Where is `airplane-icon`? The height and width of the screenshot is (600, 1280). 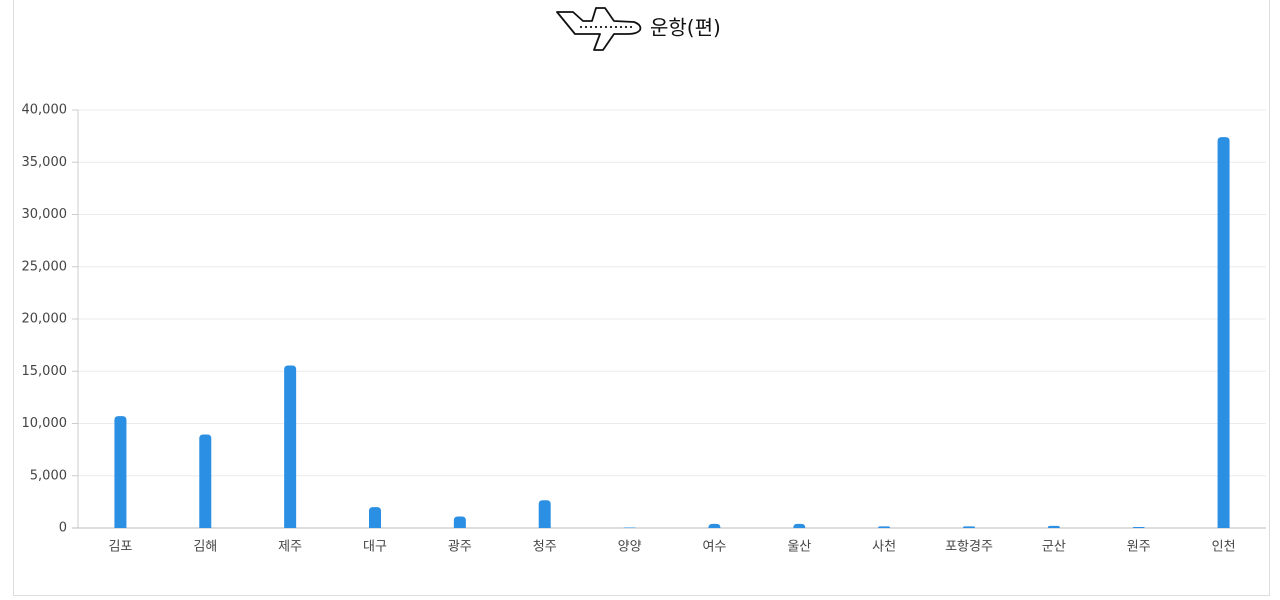 airplane-icon is located at coordinates (599, 29).